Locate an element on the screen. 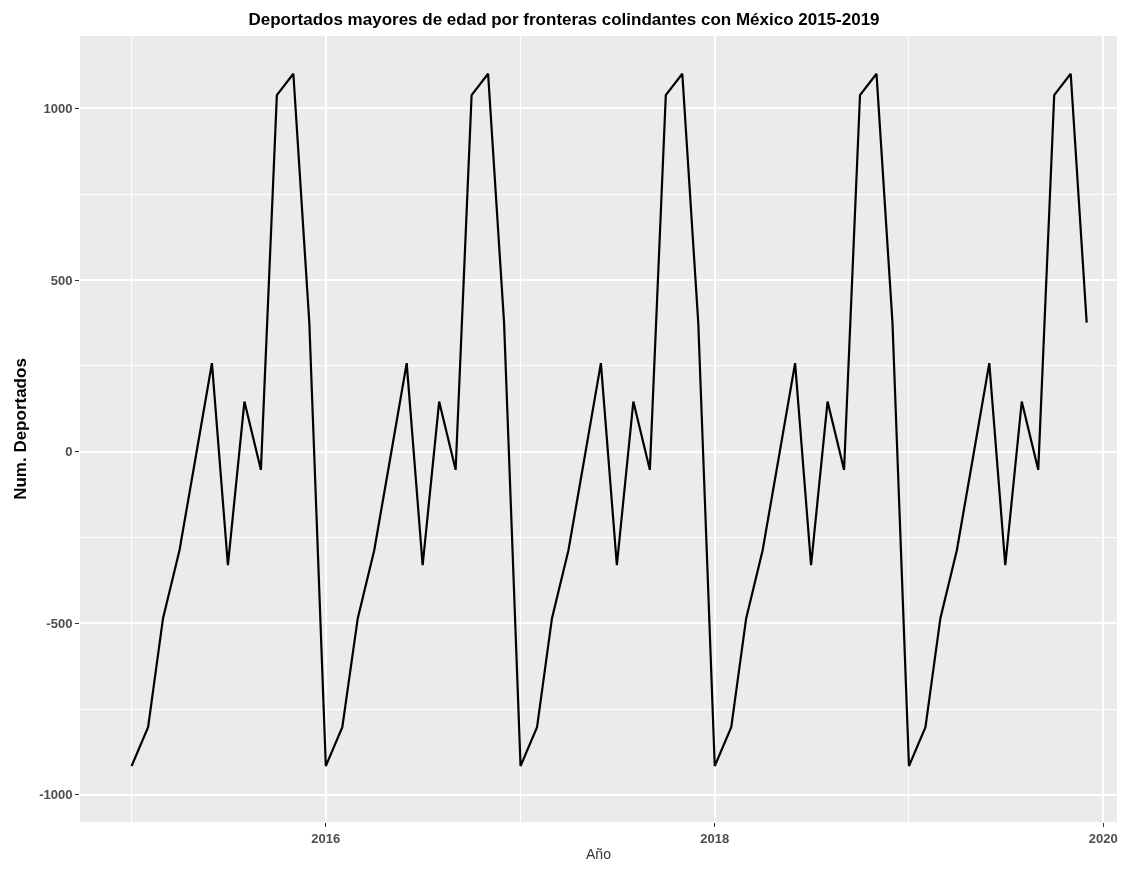 The image size is (1128, 869). y-tick-label: 0 is located at coordinates (69, 452).